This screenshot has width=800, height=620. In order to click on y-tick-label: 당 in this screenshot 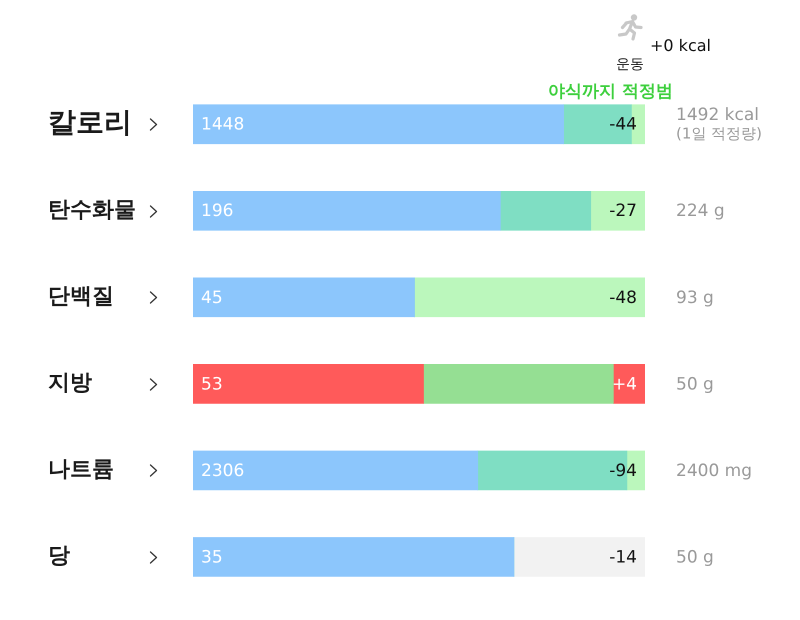, I will do `click(59, 556)`.